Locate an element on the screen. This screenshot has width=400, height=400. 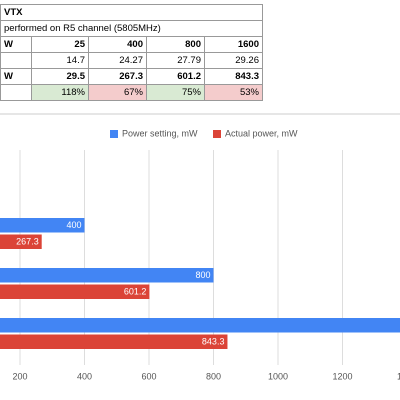
x-tick-label: 1000 is located at coordinates (278, 376).